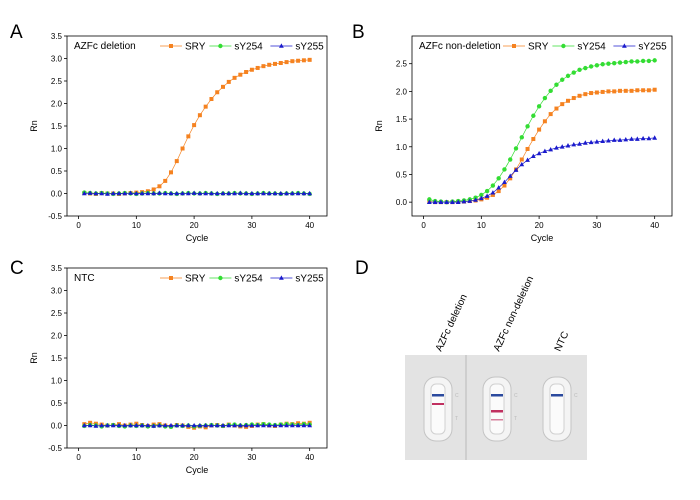  I want to click on series-sy254, so click(542, 131).